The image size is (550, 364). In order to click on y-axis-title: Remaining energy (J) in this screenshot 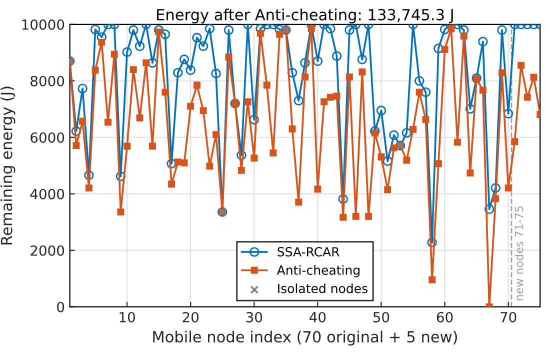, I will do `click(8, 165)`.